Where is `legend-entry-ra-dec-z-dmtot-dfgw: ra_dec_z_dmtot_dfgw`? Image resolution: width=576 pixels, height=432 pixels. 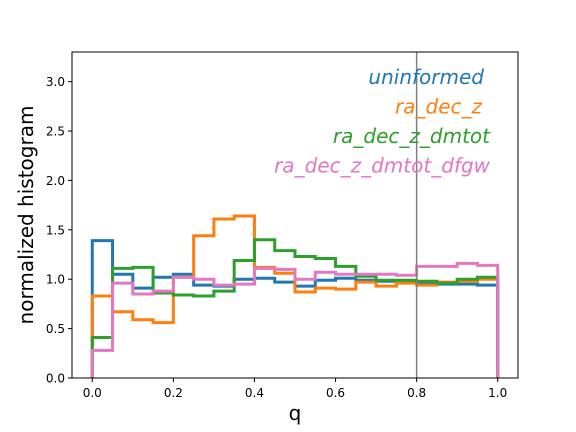 legend-entry-ra-dec-z-dmtot-dfgw: ra_dec_z_dmtot_dfgw is located at coordinates (382, 166).